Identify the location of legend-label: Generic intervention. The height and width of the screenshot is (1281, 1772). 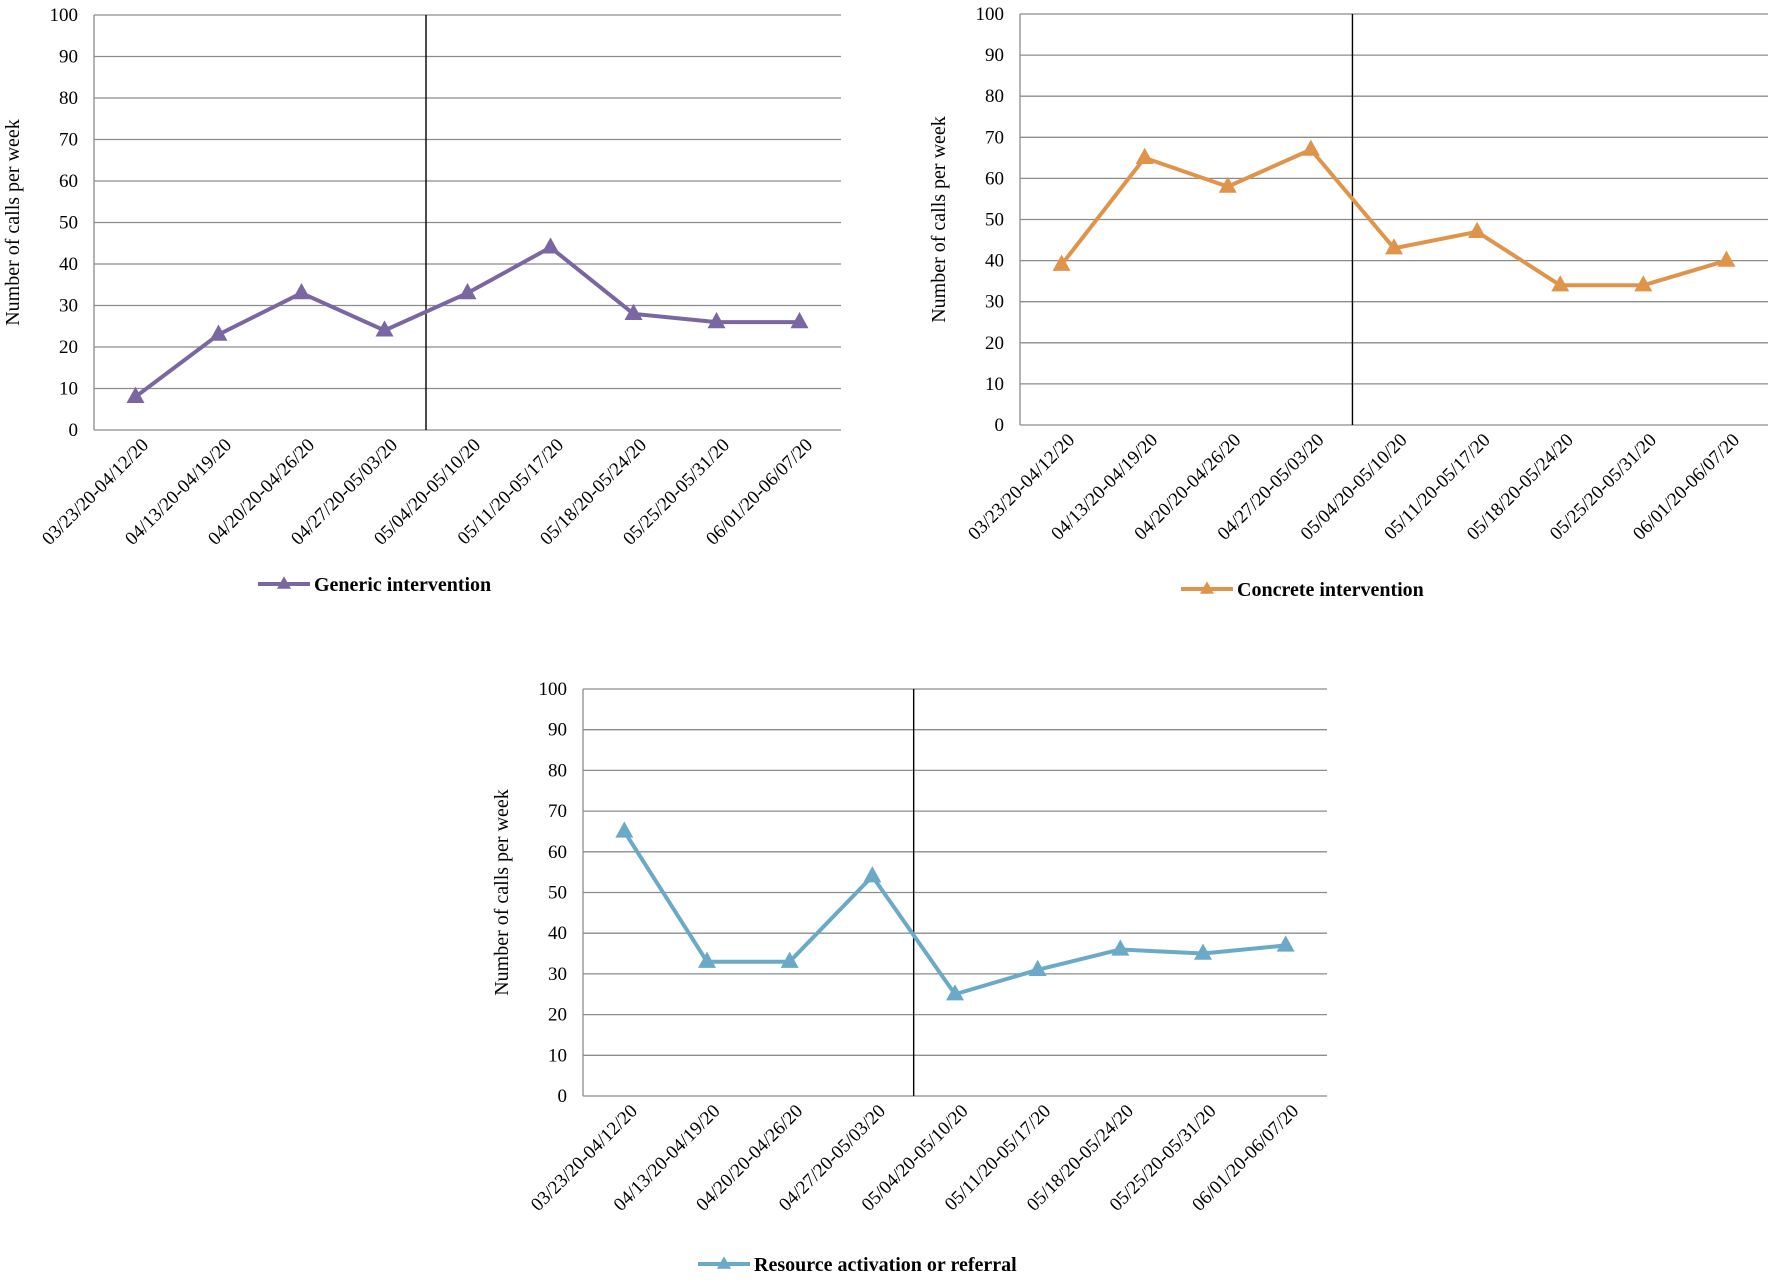
(402, 585).